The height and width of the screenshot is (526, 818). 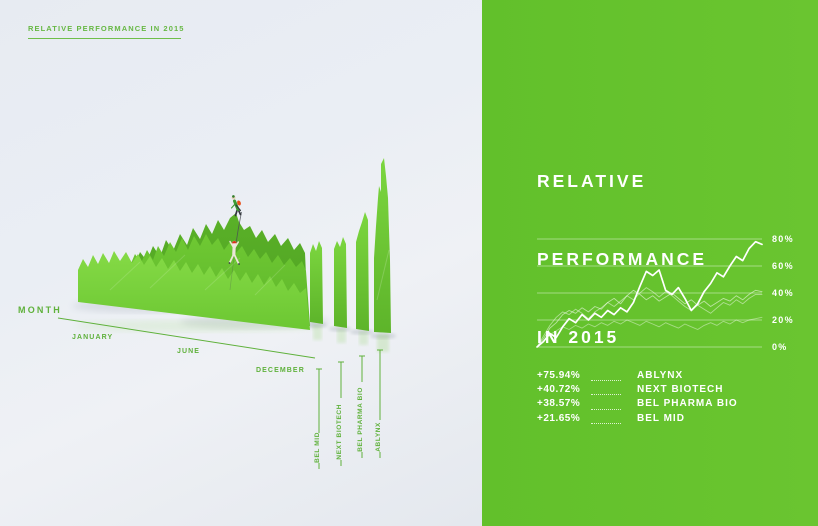 I want to click on climber-figure-top, so click(x=236, y=206).